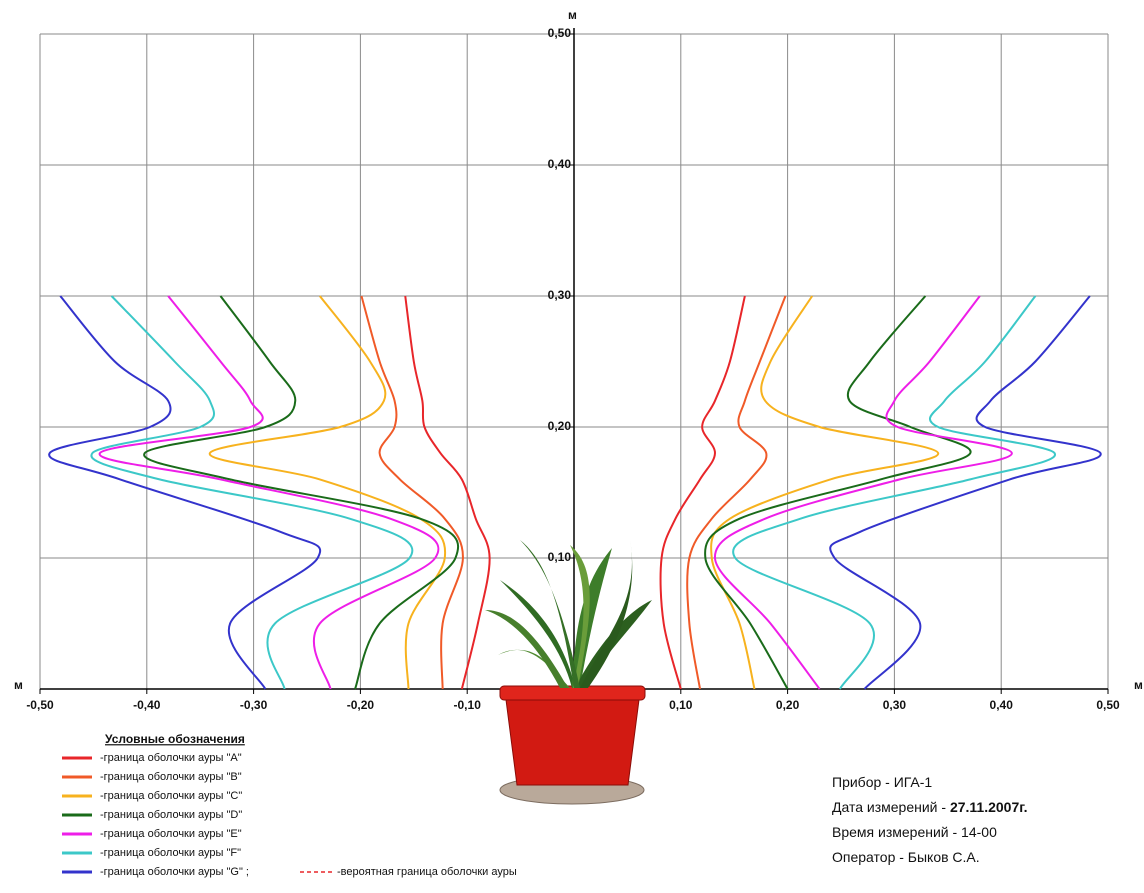 The image size is (1144, 893). What do you see at coordinates (171, 777) in the screenshot?
I see `legend-label: -граница оболочки ауры "B"` at bounding box center [171, 777].